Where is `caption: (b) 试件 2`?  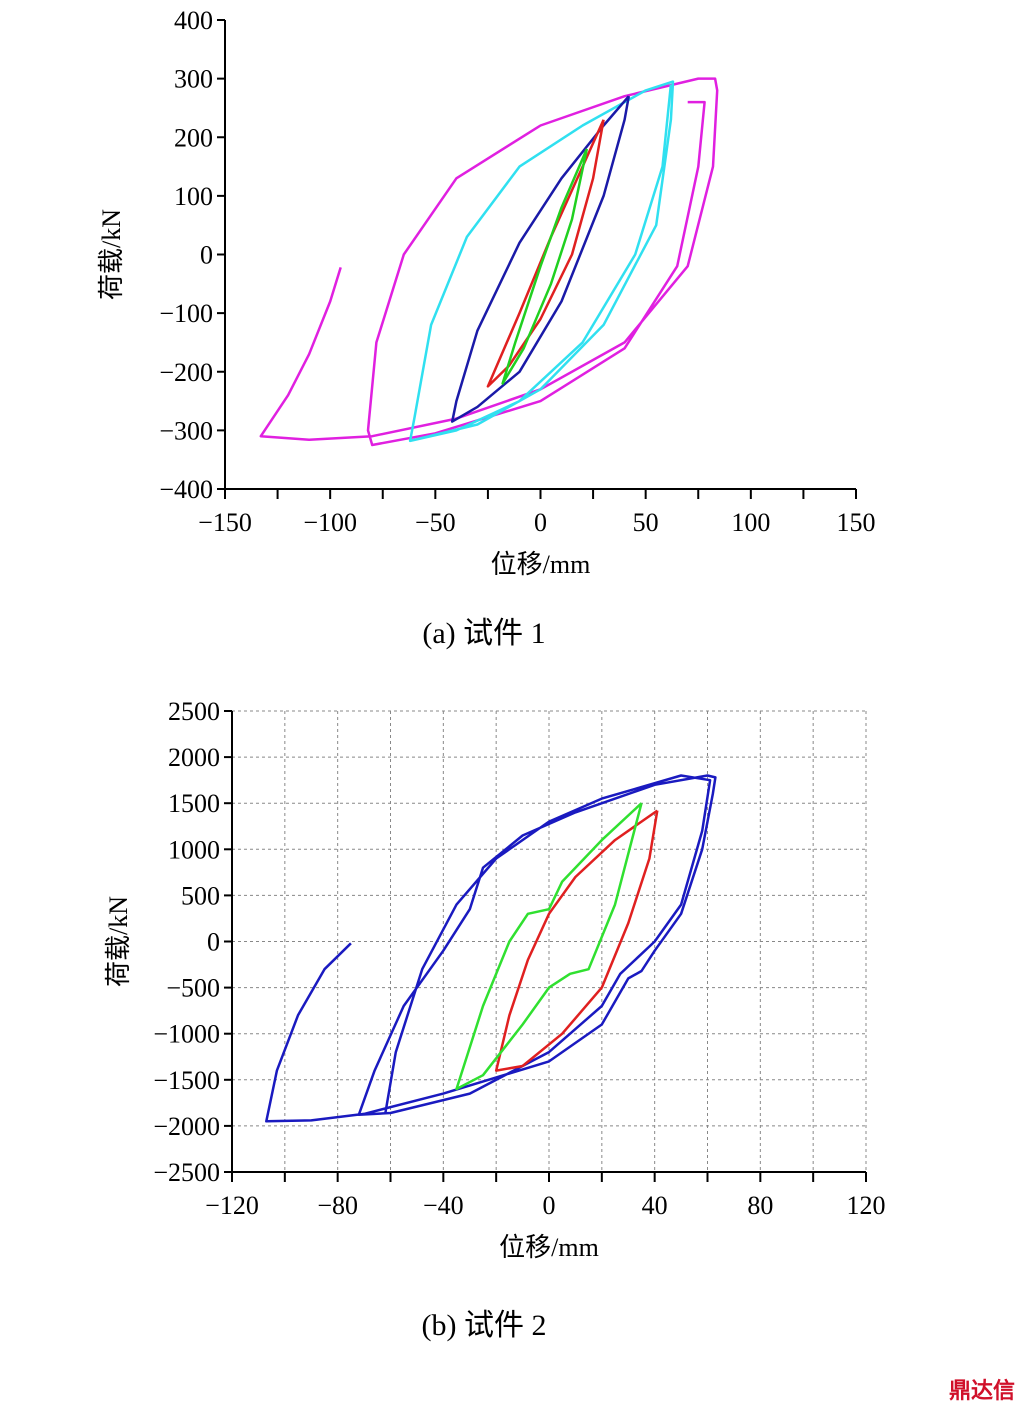
caption: (b) 试件 2 is located at coordinates (484, 1325).